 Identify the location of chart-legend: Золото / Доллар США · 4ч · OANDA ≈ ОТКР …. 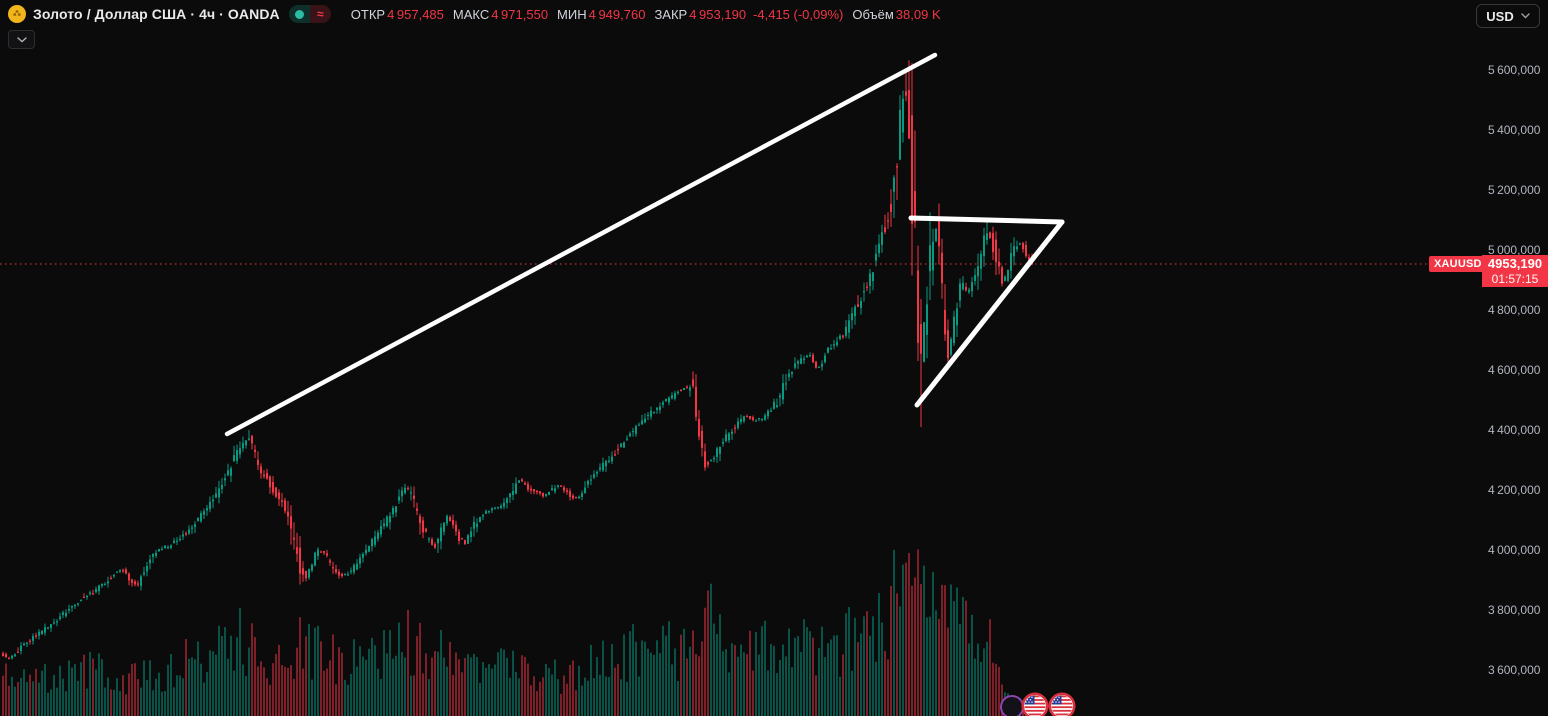
(474, 14).